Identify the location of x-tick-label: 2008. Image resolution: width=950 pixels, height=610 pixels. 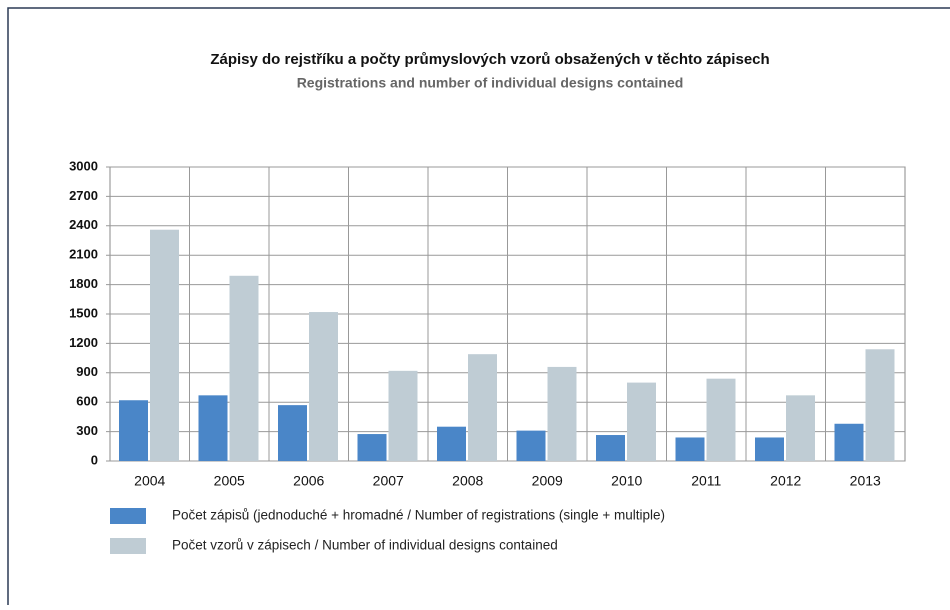
(467, 481).